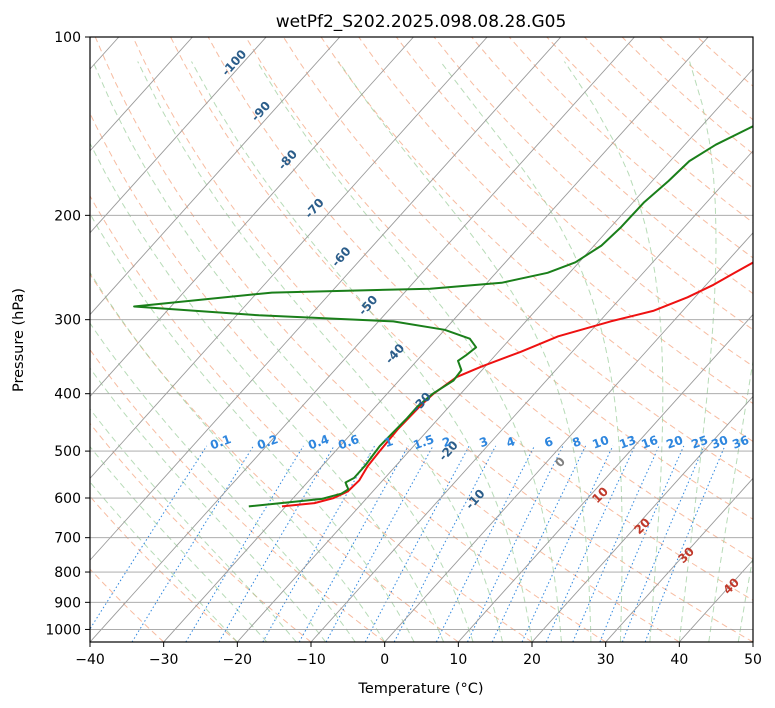 This screenshot has height=708, width=775. I want to click on y-tick-label: 900, so click(67, 603).